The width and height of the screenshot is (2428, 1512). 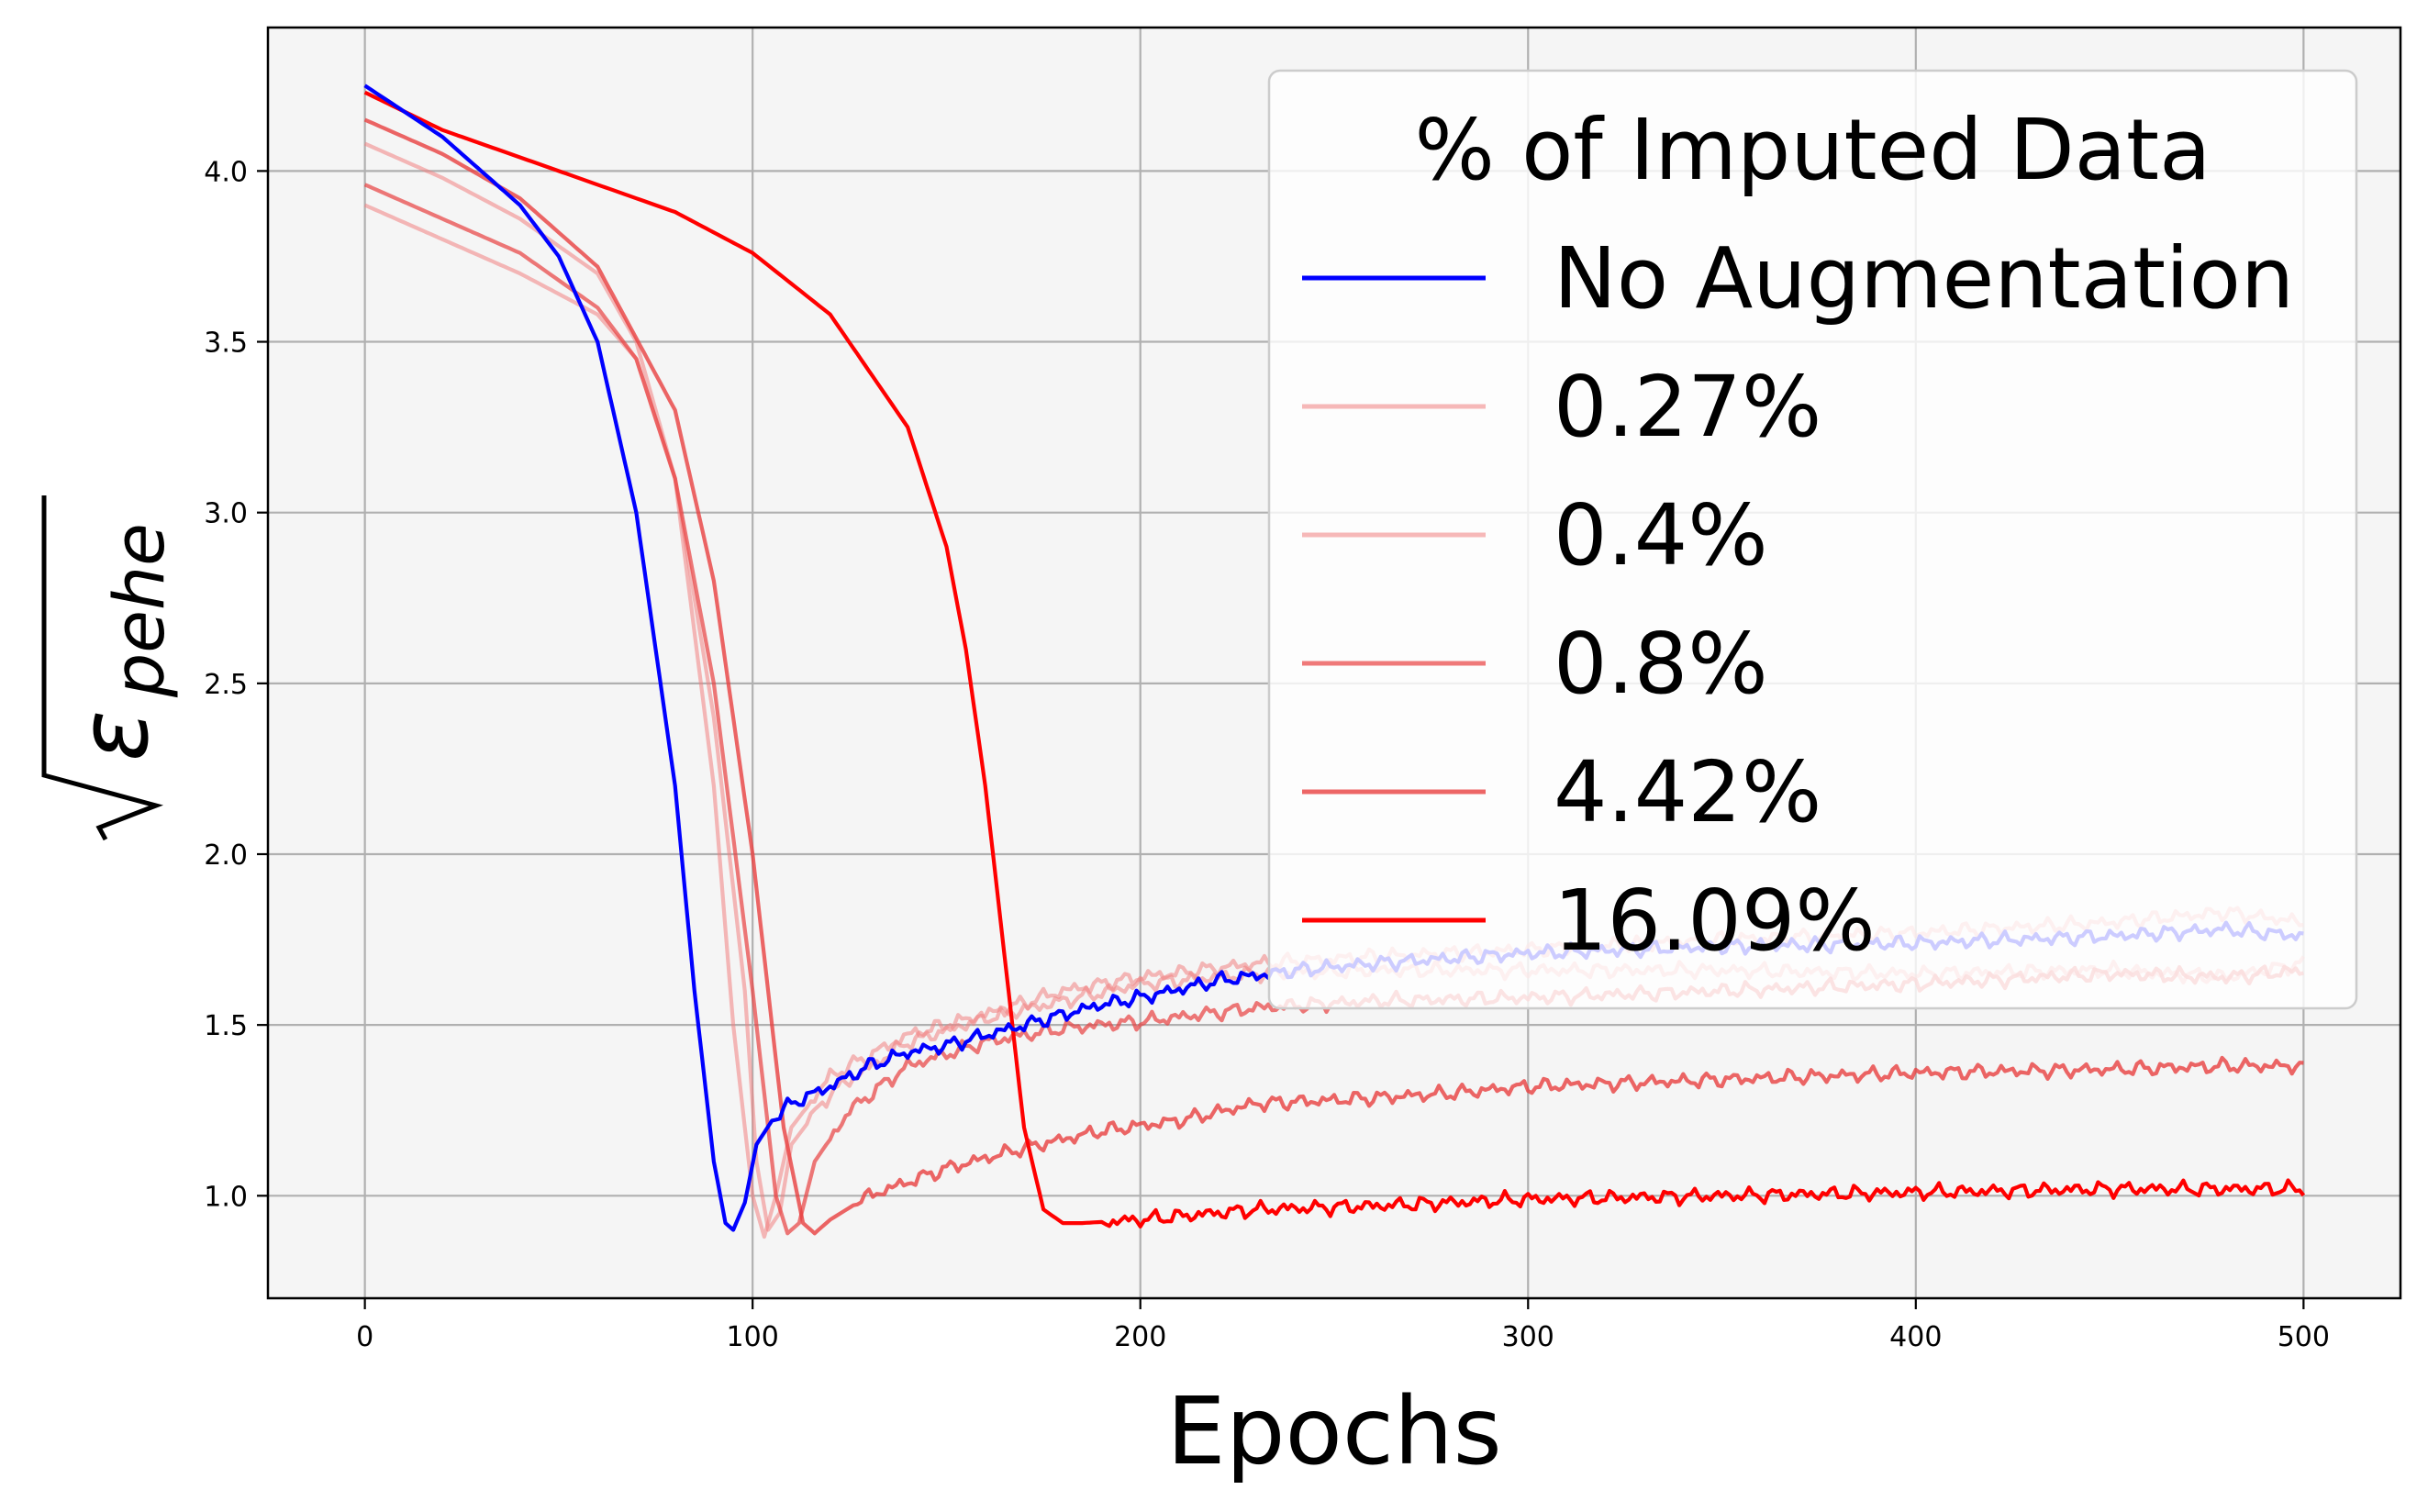 I want to click on legend-label: 0.8%, so click(x=1661, y=664).